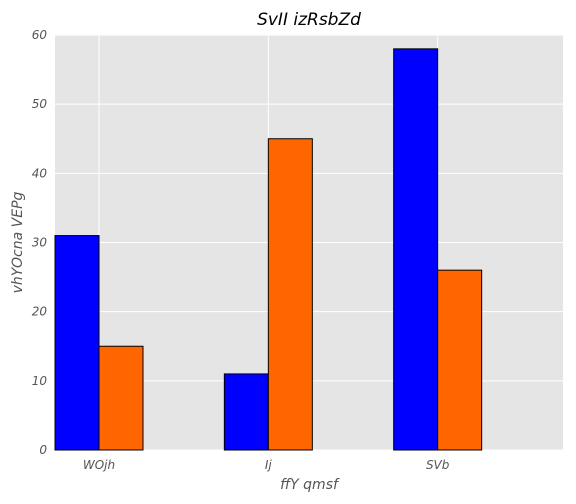 The height and width of the screenshot is (504, 576). Describe the element at coordinates (18, 242) in the screenshot. I see `y-axis-label: vhYOcna VEPg` at that location.